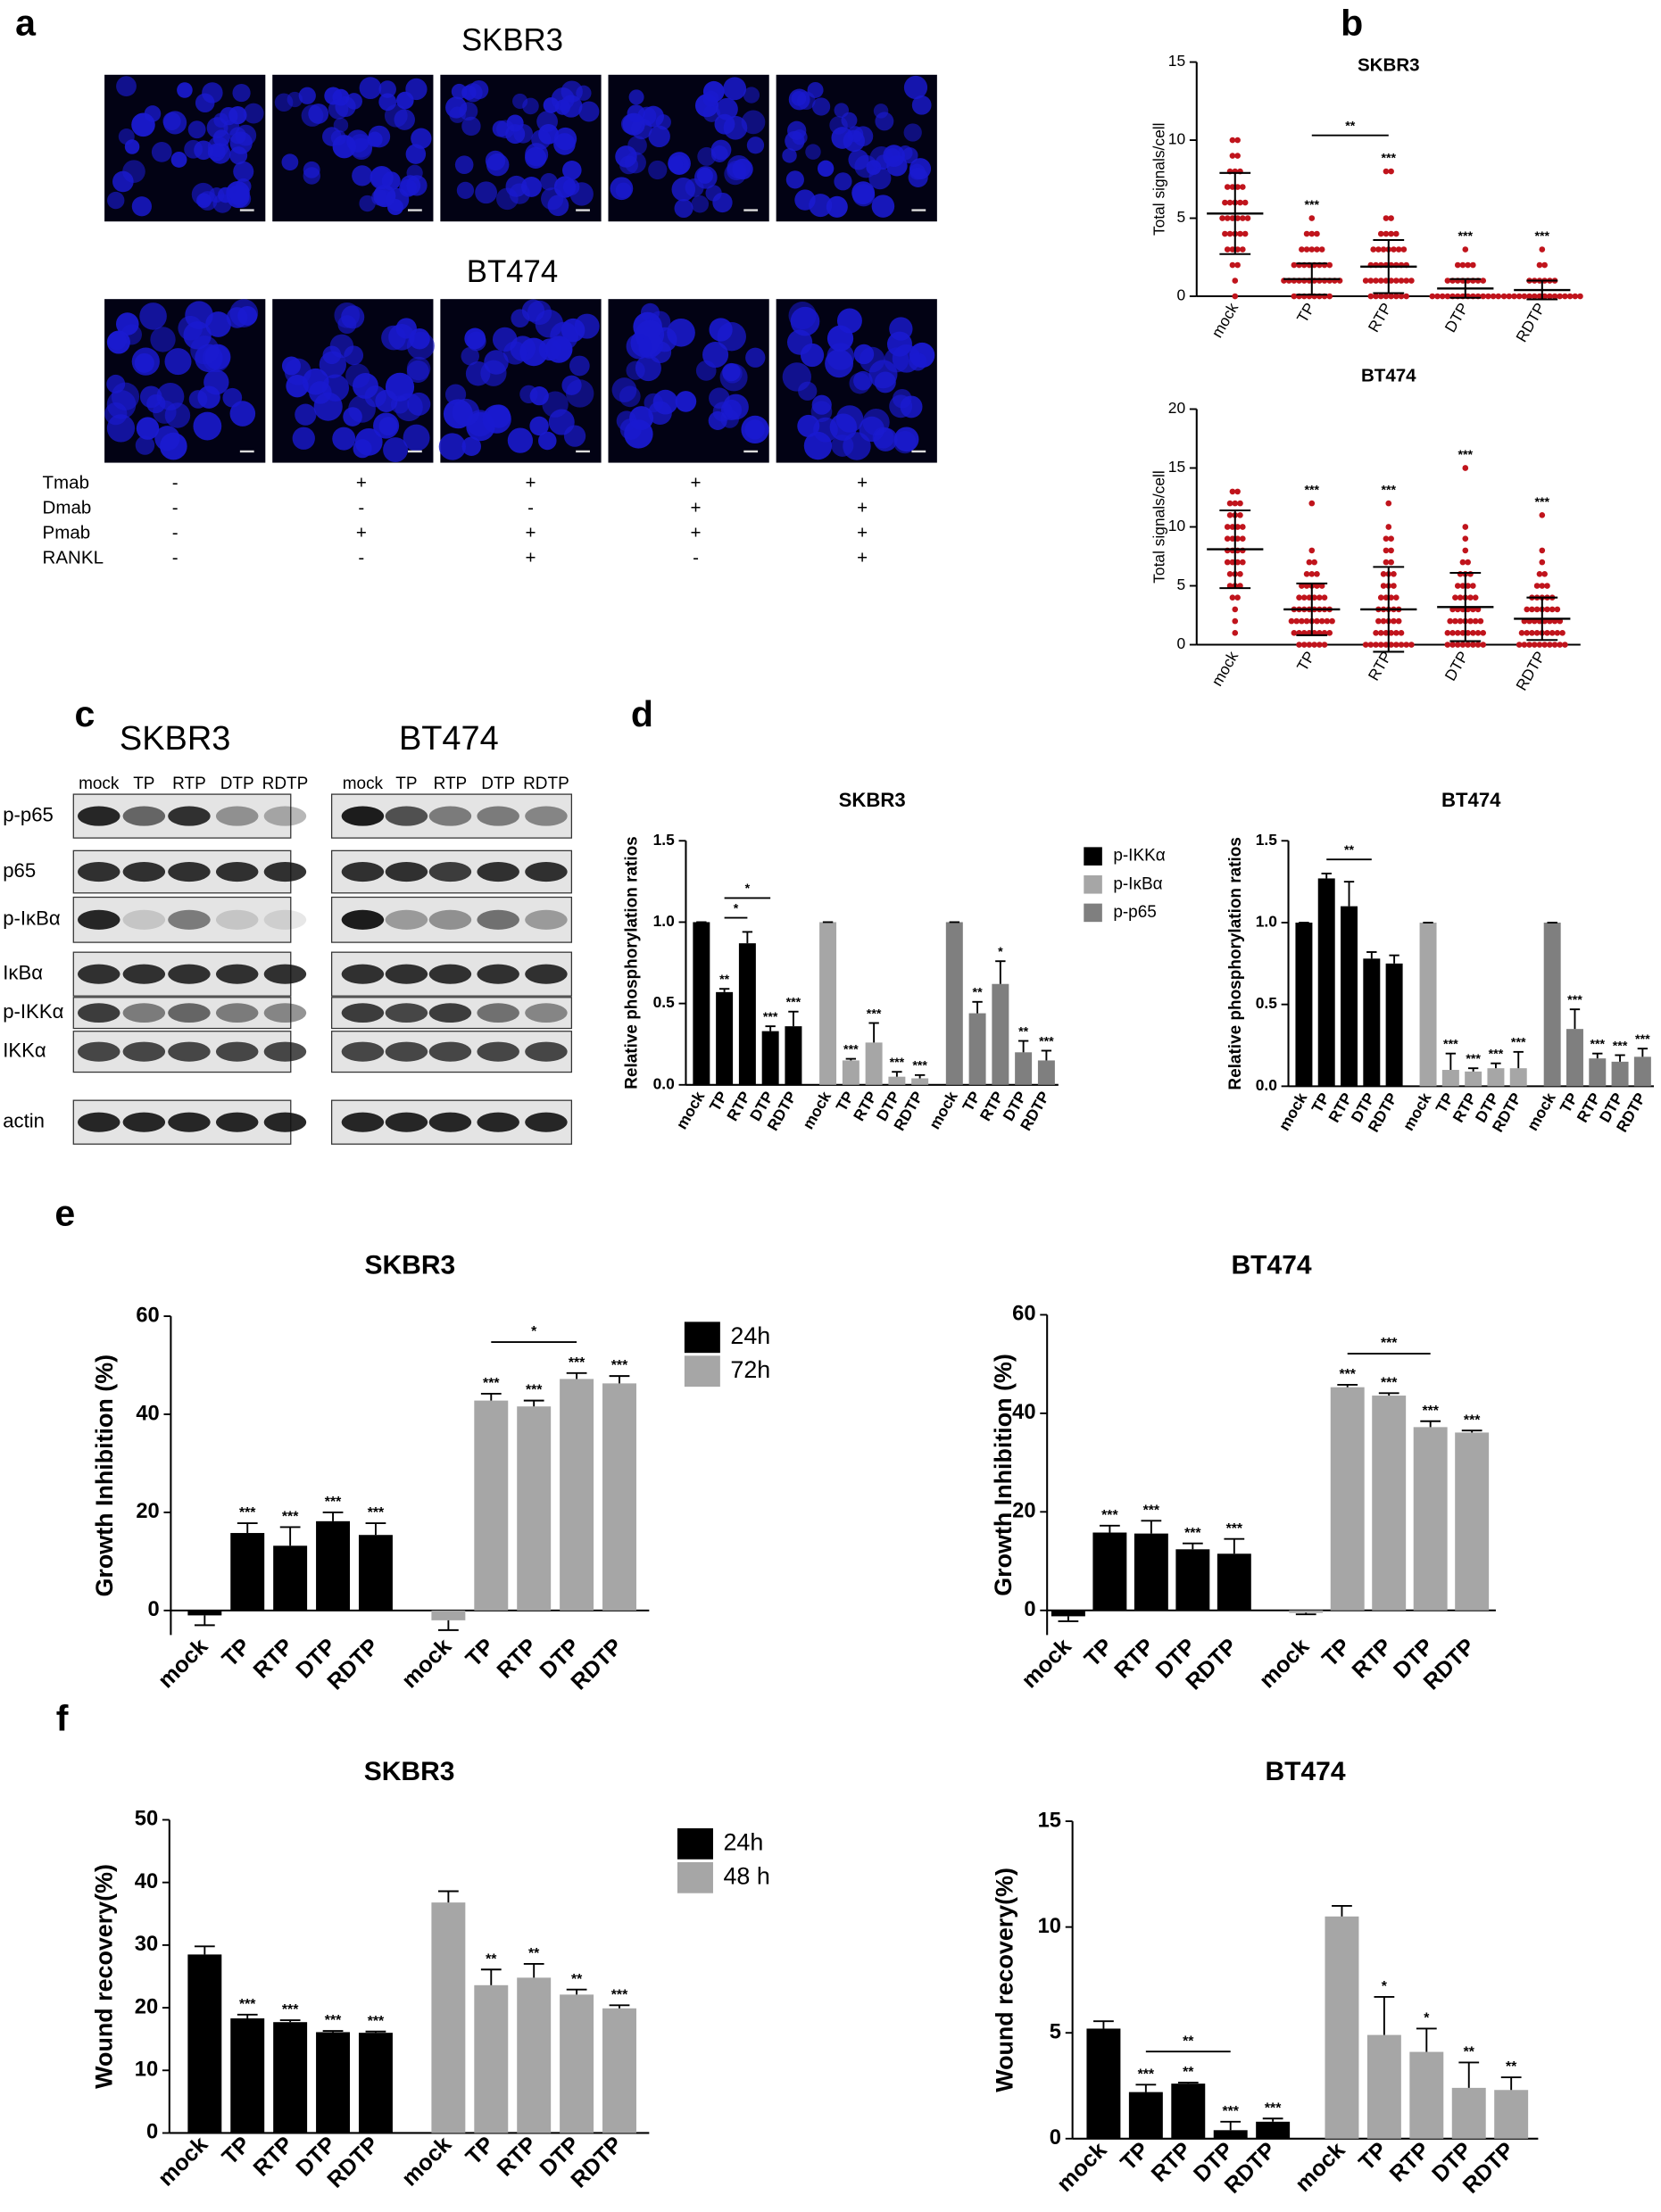 This screenshot has height=2212, width=1661. What do you see at coordinates (24, 1050) in the screenshot?
I see `blot-row-label: IKKα` at bounding box center [24, 1050].